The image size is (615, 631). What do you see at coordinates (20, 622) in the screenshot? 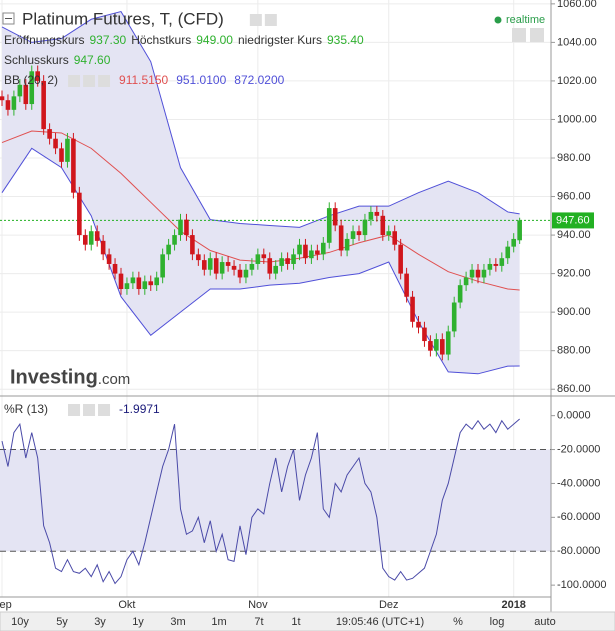
I see `range-button: 10y` at bounding box center [20, 622].